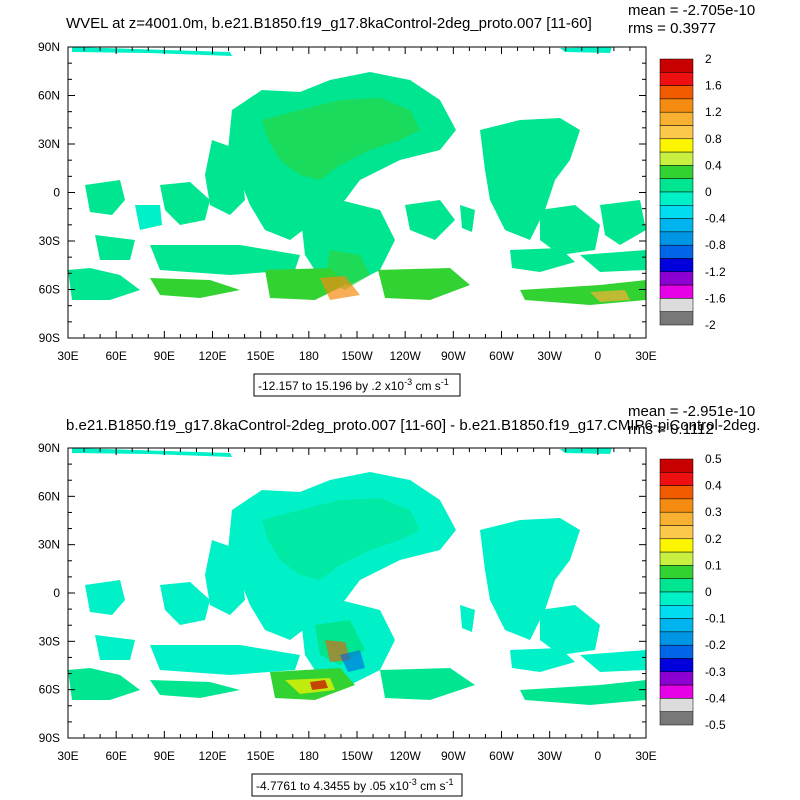 The height and width of the screenshot is (800, 800). What do you see at coordinates (453, 356) in the screenshot?
I see `panel-1-x-tick-label: 90W` at bounding box center [453, 356].